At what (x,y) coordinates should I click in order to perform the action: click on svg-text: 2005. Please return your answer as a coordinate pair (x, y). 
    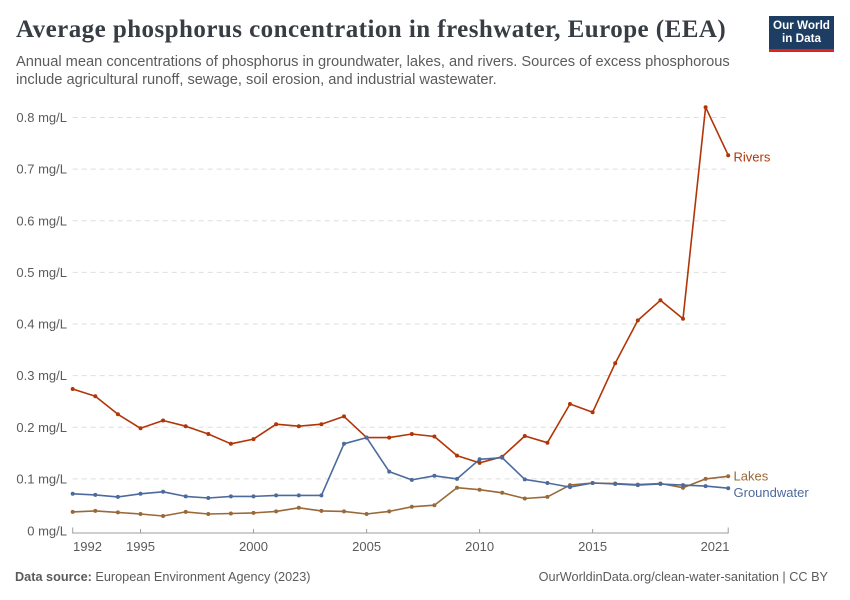
    Looking at the image, I should click on (366, 546).